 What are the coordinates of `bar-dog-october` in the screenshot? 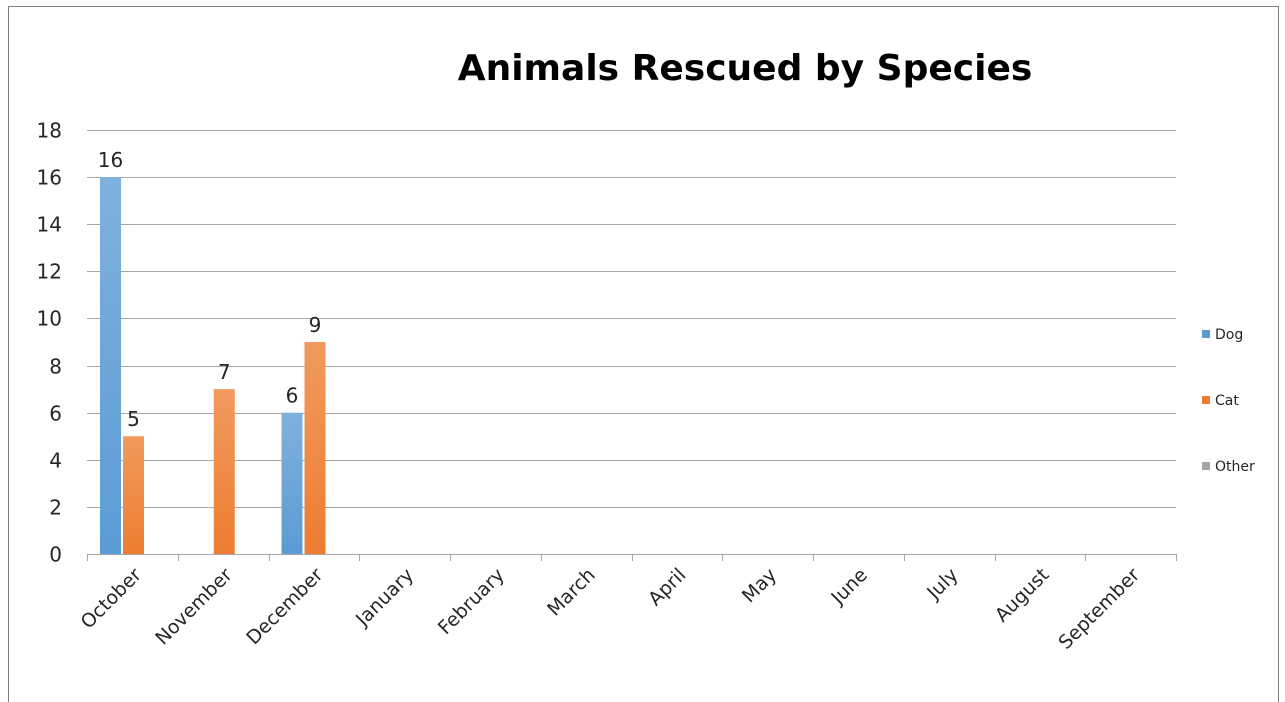 It's located at (110, 365).